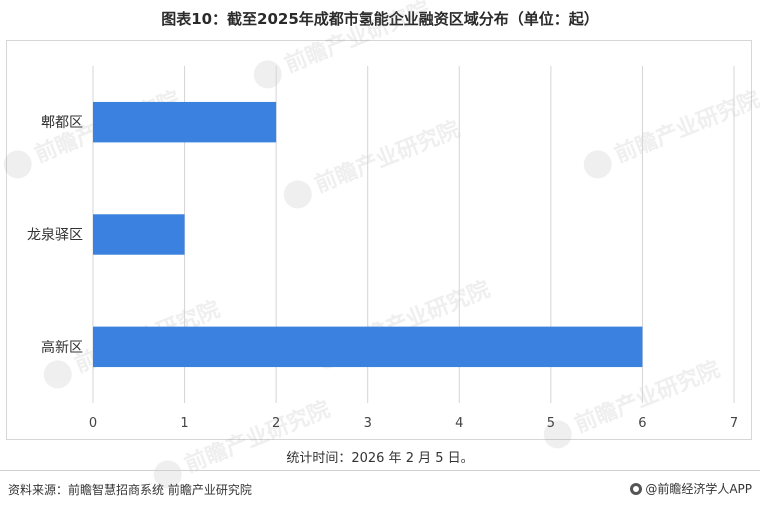 This screenshot has width=760, height=510. I want to click on x-tick-label: 5, so click(551, 423).